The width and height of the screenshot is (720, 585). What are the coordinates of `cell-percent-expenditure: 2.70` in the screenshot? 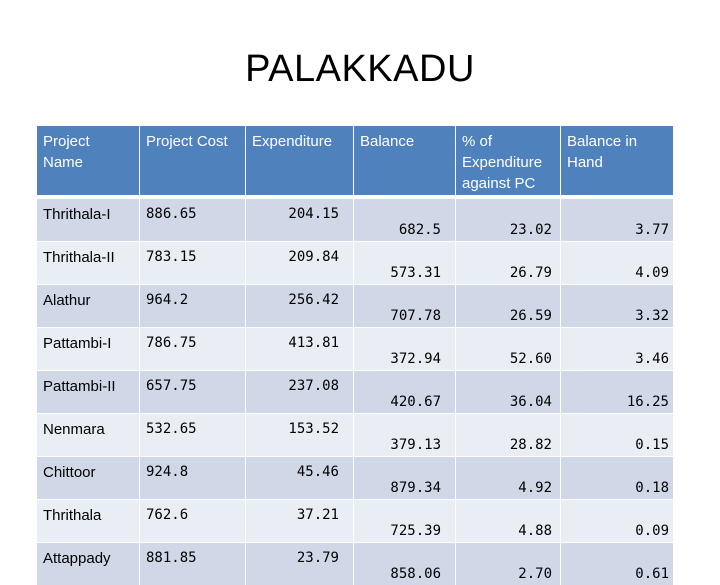 It's located at (508, 563).